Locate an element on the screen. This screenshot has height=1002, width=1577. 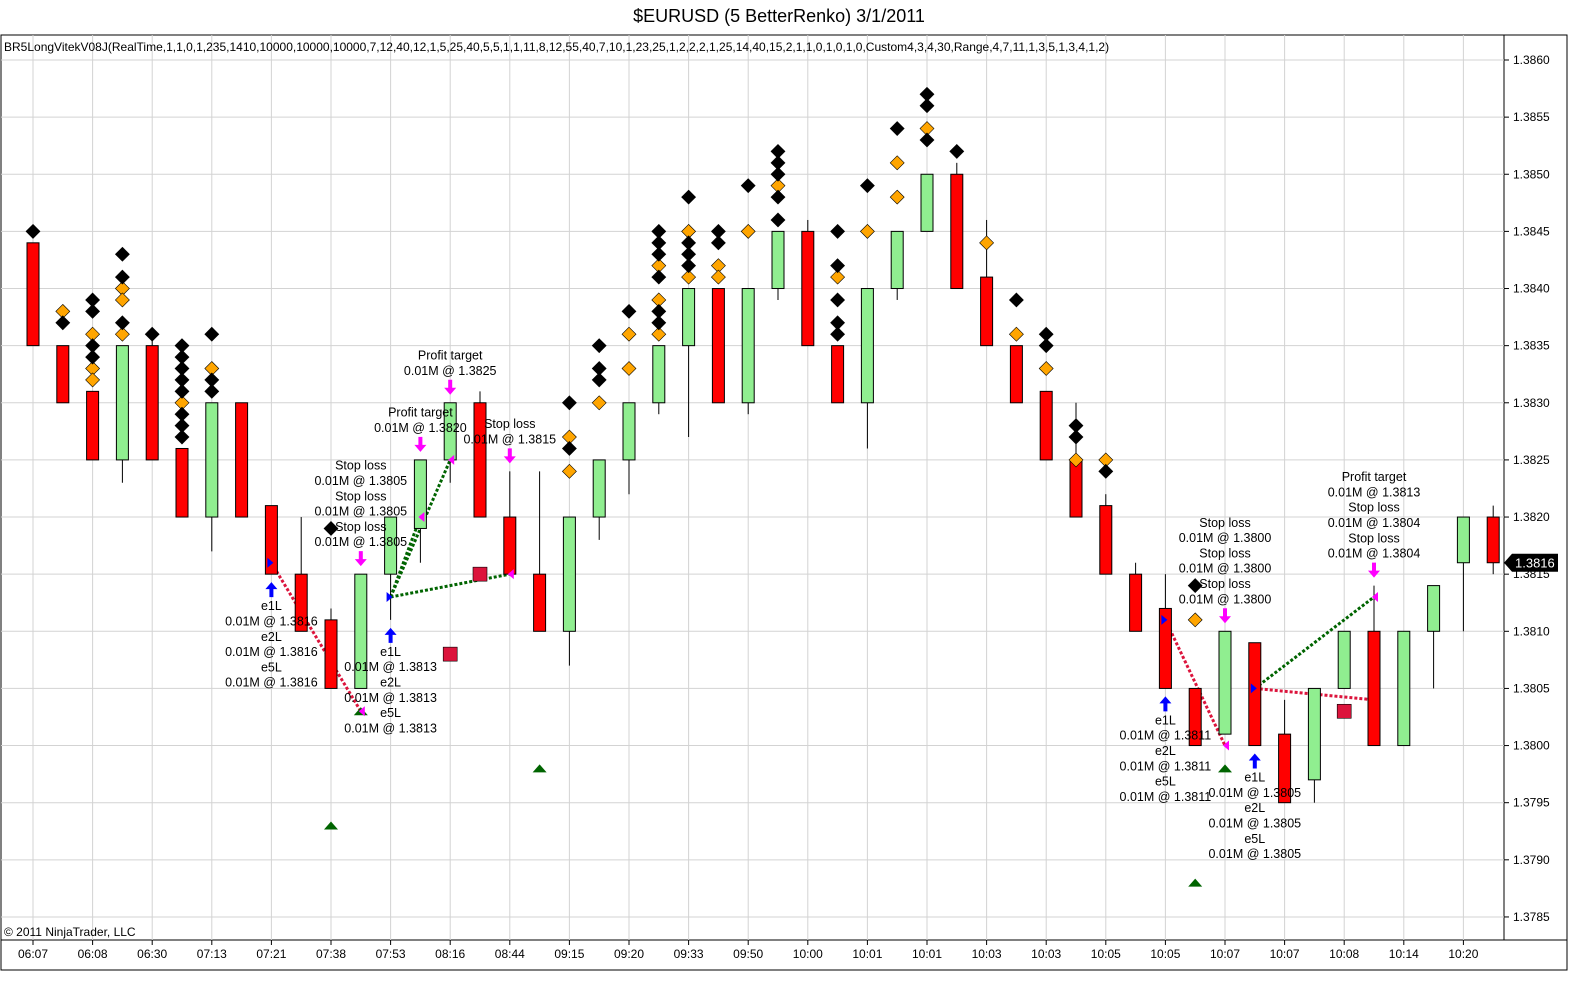
y-tick-label: 1.3800 is located at coordinates (1531, 746).